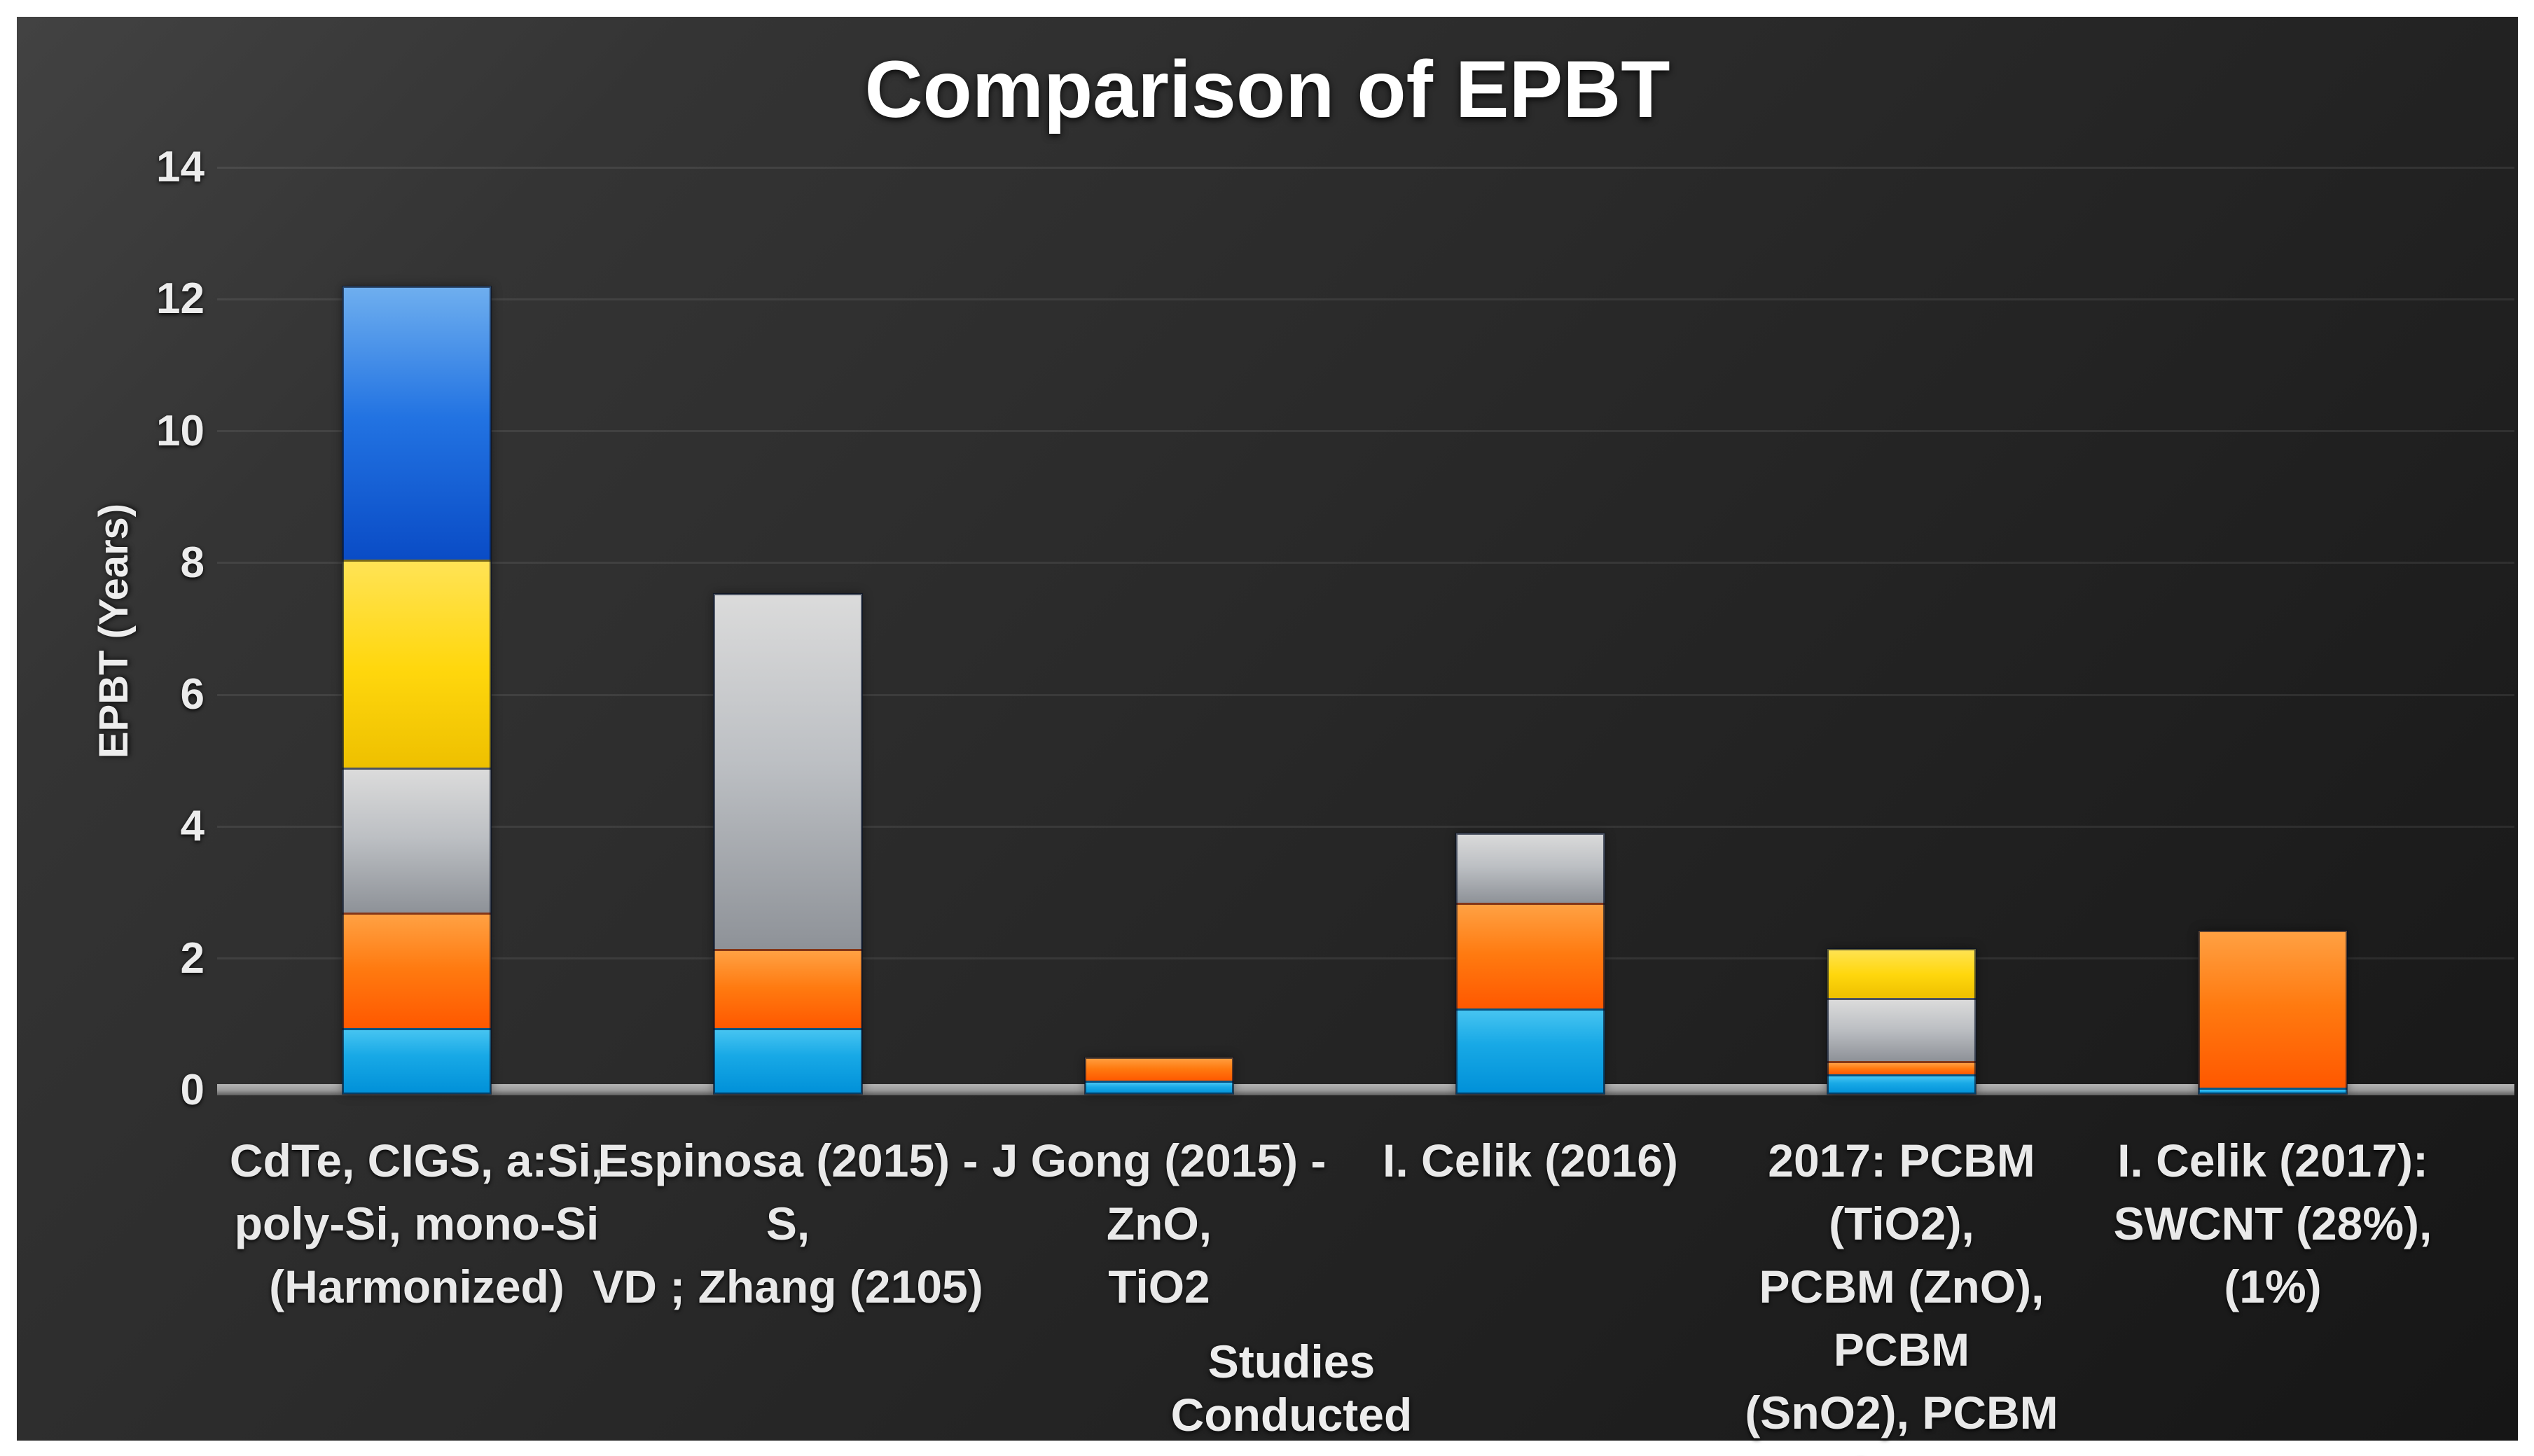 This screenshot has height=1456, width=2534. Describe the element at coordinates (1901, 1084) in the screenshot. I see `bar-5-stack-segment-1-light-blue` at that location.